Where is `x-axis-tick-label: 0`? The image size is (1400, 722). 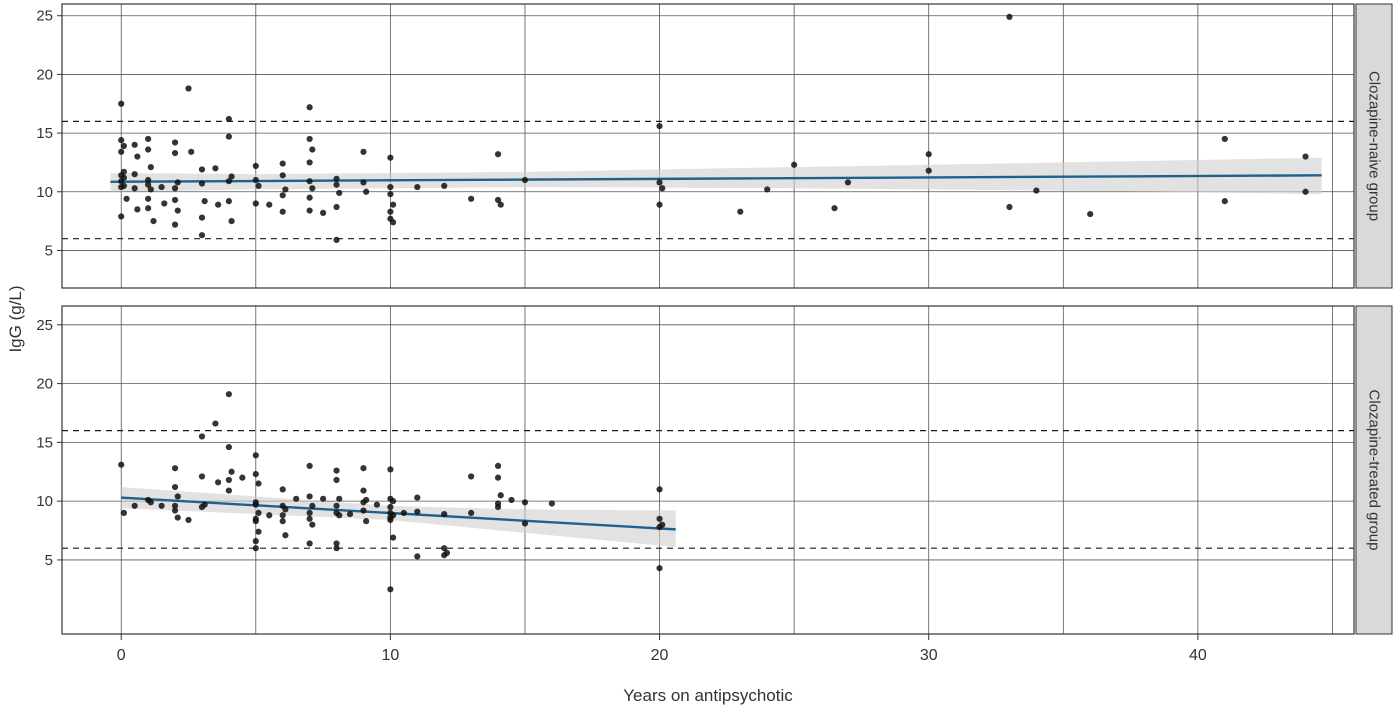
x-axis-tick-label: 0 is located at coordinates (121, 655).